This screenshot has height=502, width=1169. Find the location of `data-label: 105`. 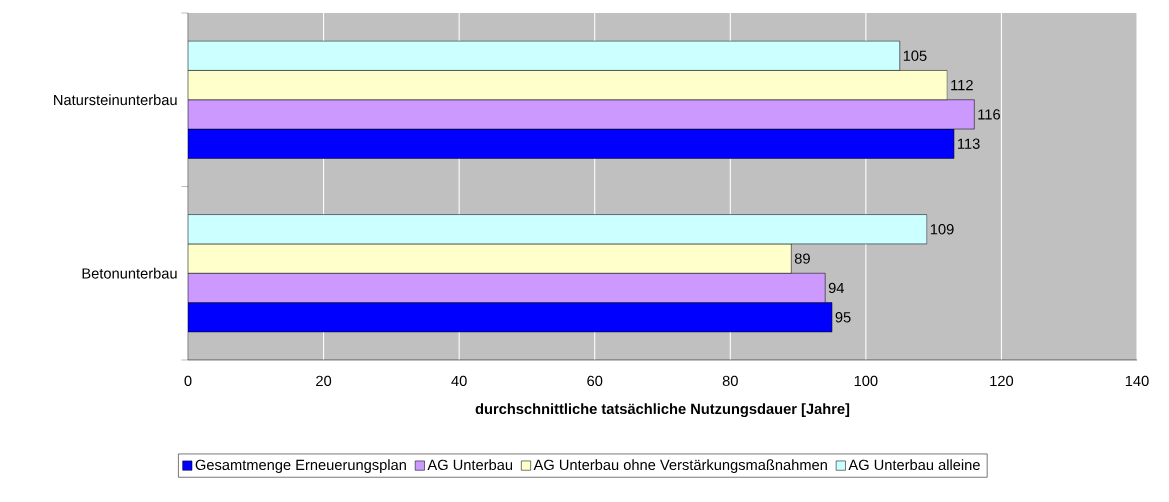

data-label: 105 is located at coordinates (915, 55).